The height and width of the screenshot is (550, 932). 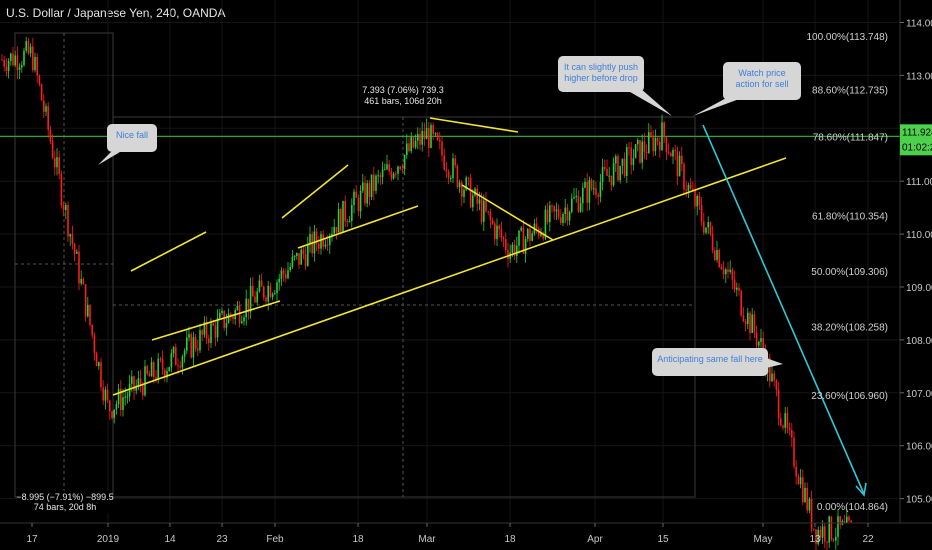 What do you see at coordinates (919, 288) in the screenshot?
I see `price-tick-label: 109.000` at bounding box center [919, 288].